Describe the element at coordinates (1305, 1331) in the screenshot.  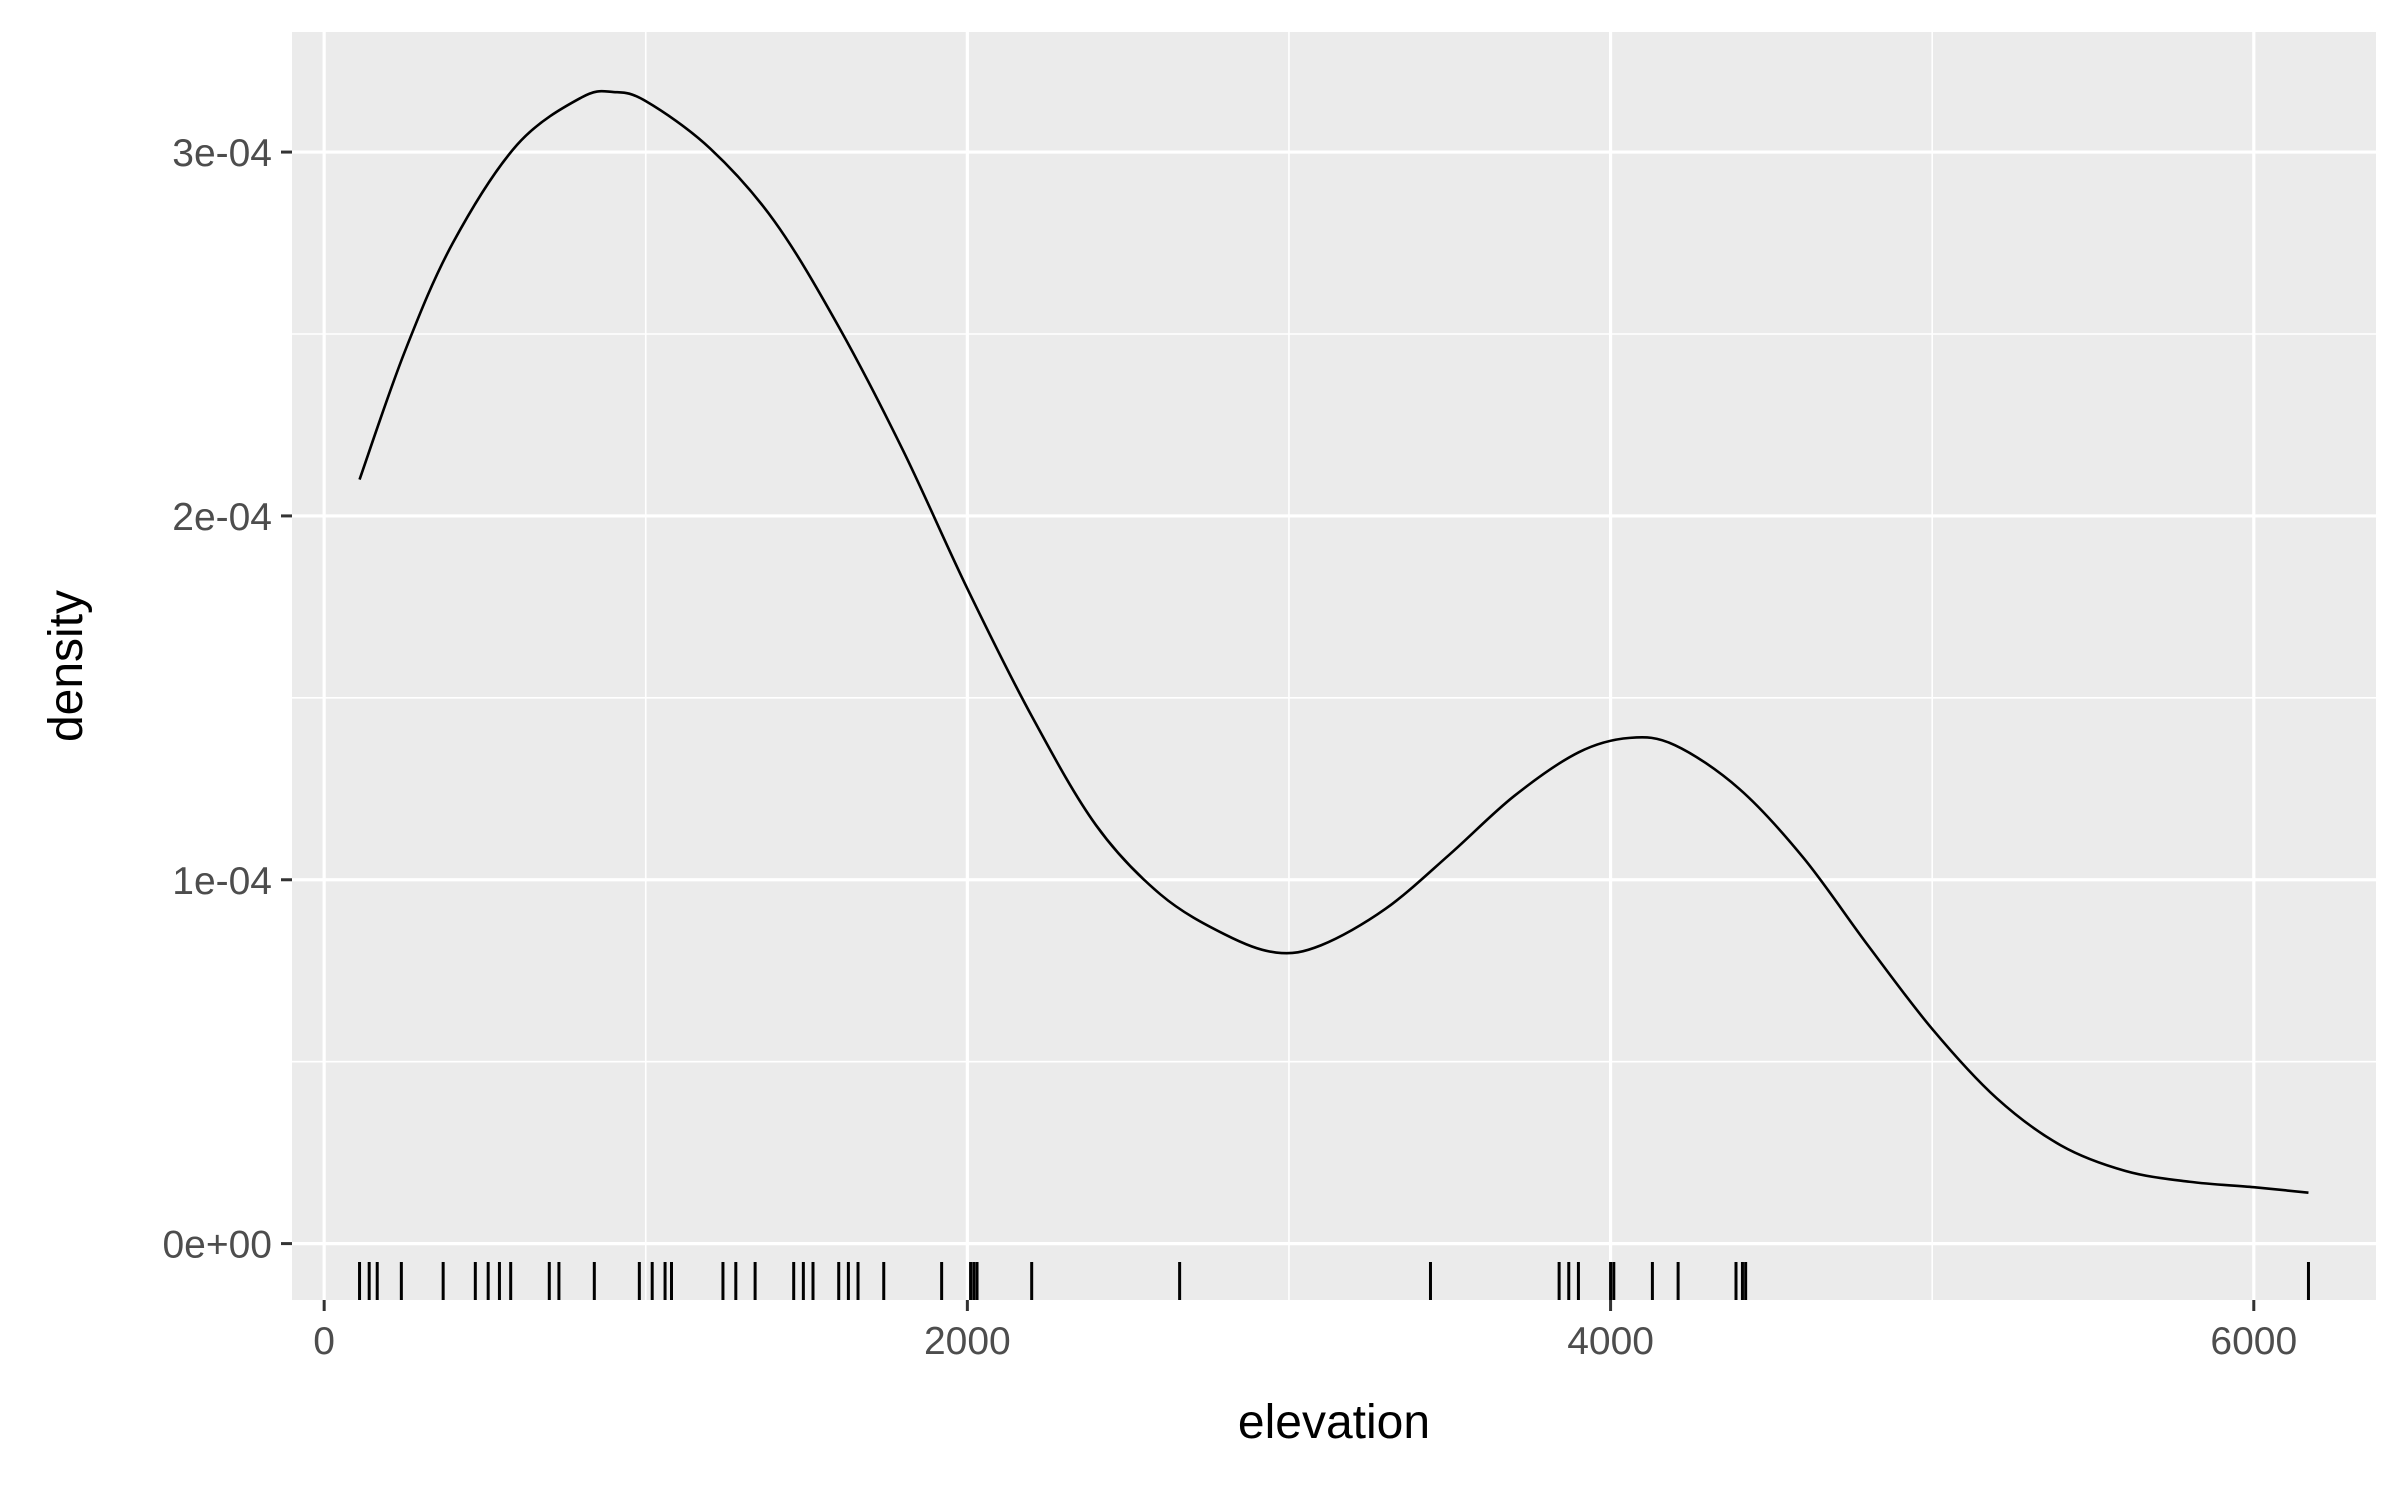
I see `x-axis: 0 2000 4000 6000` at that location.